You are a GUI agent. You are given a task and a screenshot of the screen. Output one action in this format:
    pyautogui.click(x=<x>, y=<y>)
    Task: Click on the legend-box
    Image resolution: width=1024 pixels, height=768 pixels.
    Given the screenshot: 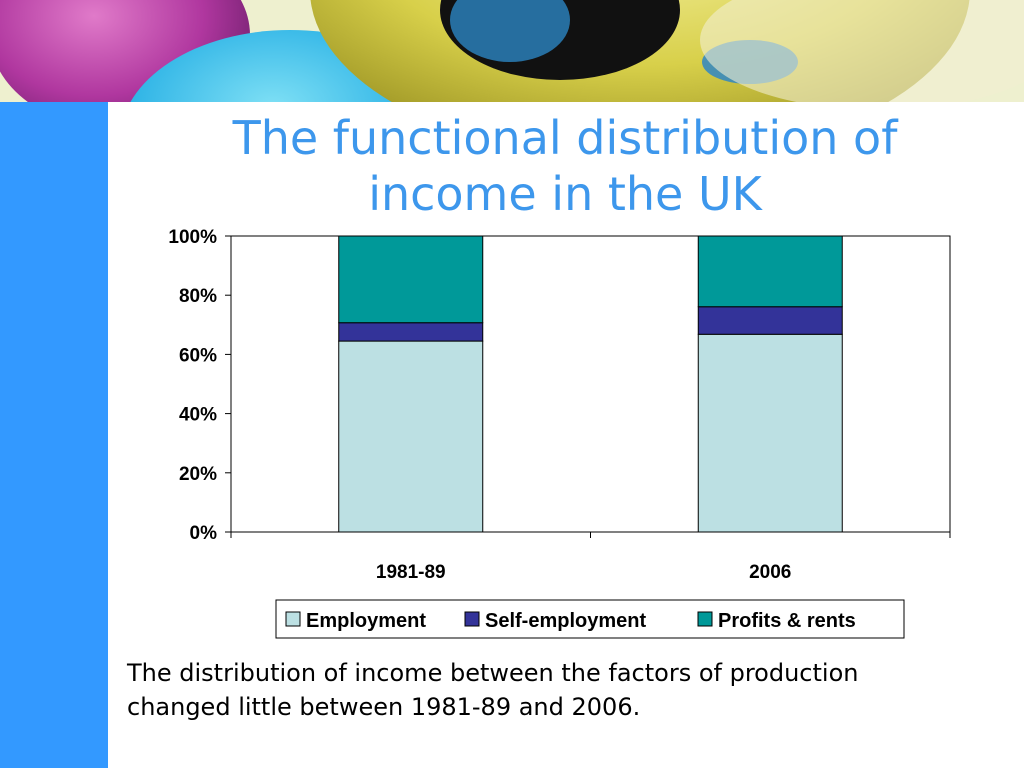 What is the action you would take?
    pyautogui.click(x=590, y=619)
    